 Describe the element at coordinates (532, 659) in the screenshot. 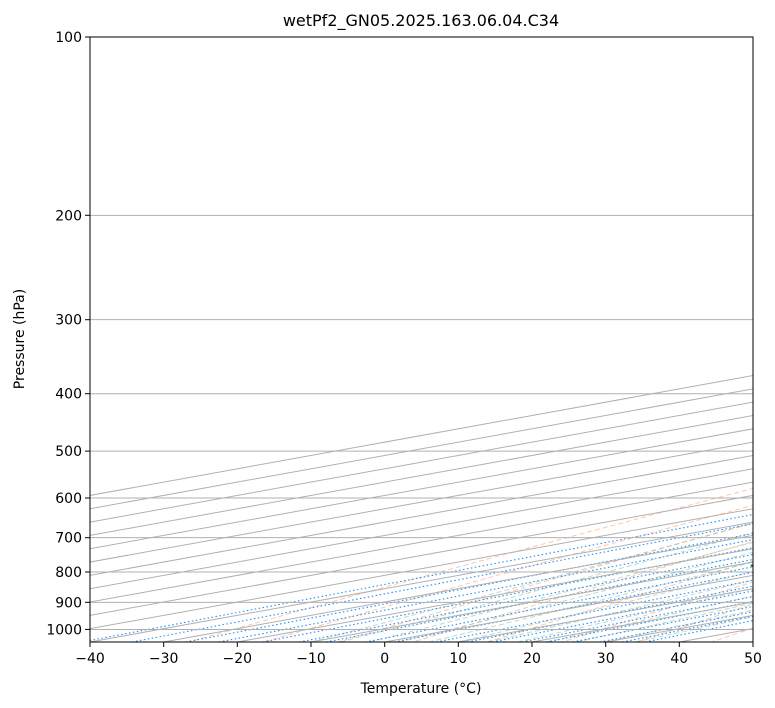

I see `x-tick-label: 20` at that location.